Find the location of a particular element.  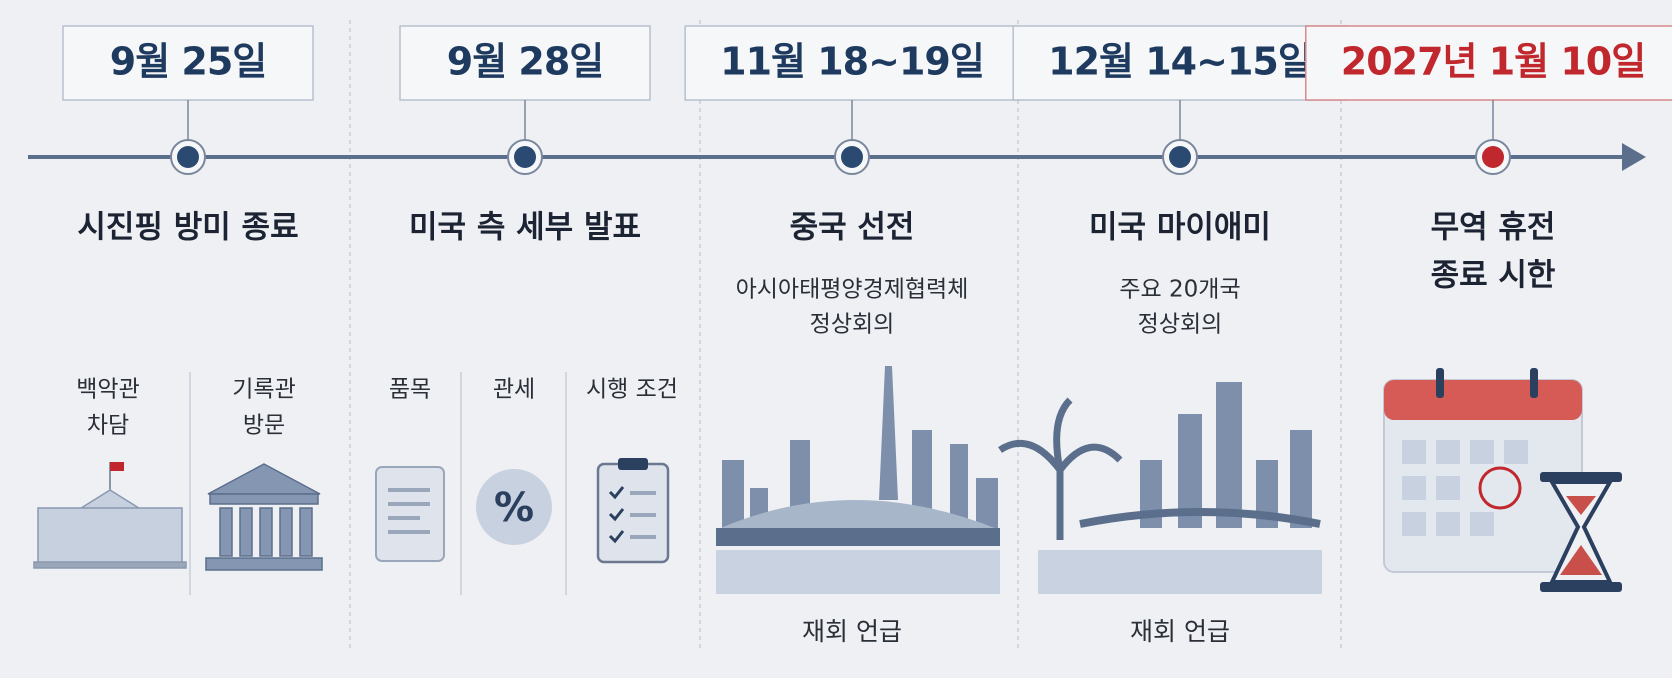

archives-icon is located at coordinates (264, 517).